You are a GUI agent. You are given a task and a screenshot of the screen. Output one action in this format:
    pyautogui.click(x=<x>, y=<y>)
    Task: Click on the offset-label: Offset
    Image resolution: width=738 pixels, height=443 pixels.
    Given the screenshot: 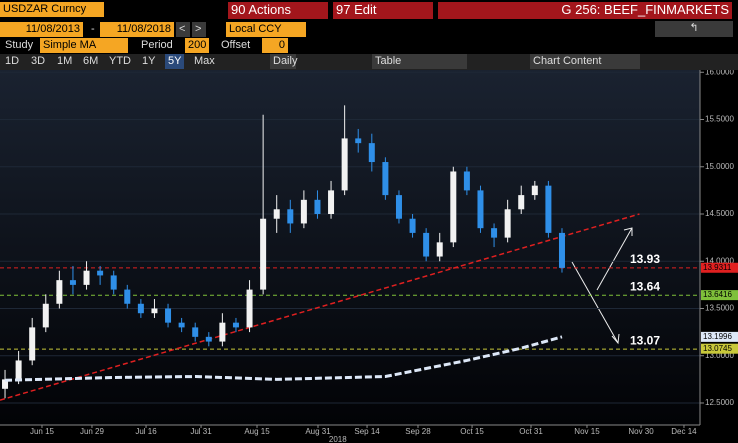 What is the action you would take?
    pyautogui.click(x=236, y=45)
    